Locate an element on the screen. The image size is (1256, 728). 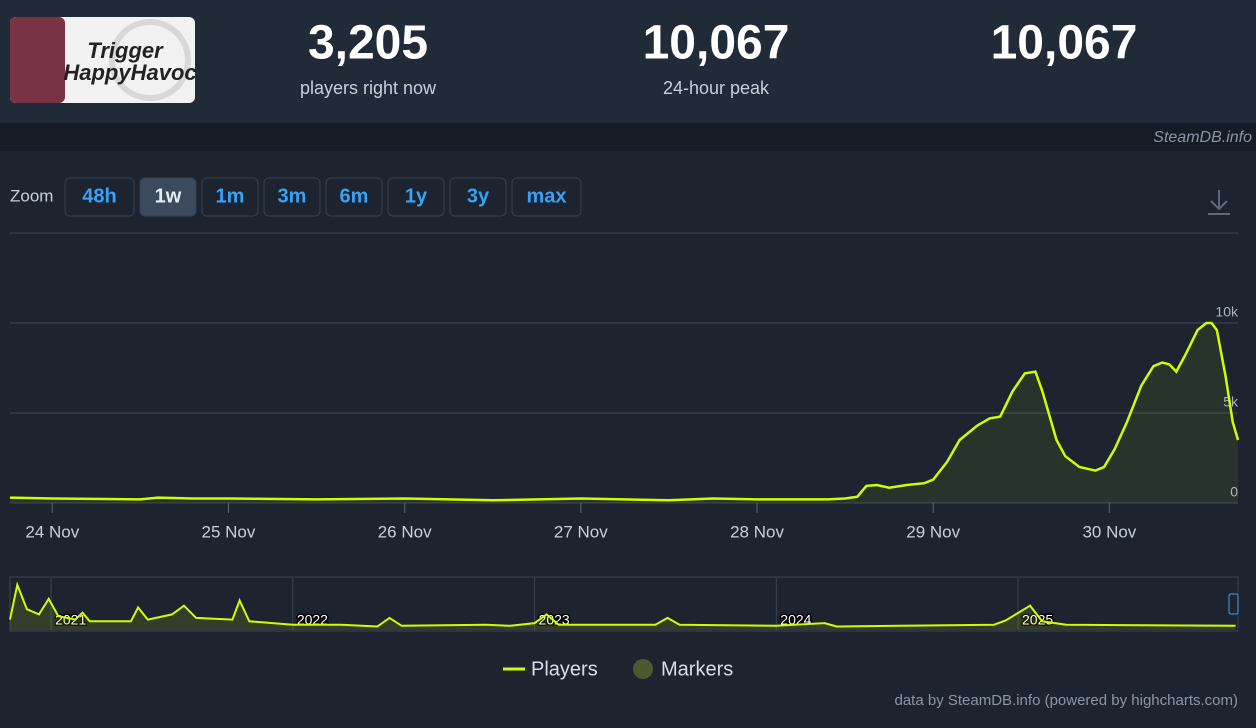
stat-label: players right now is located at coordinates (368, 88).